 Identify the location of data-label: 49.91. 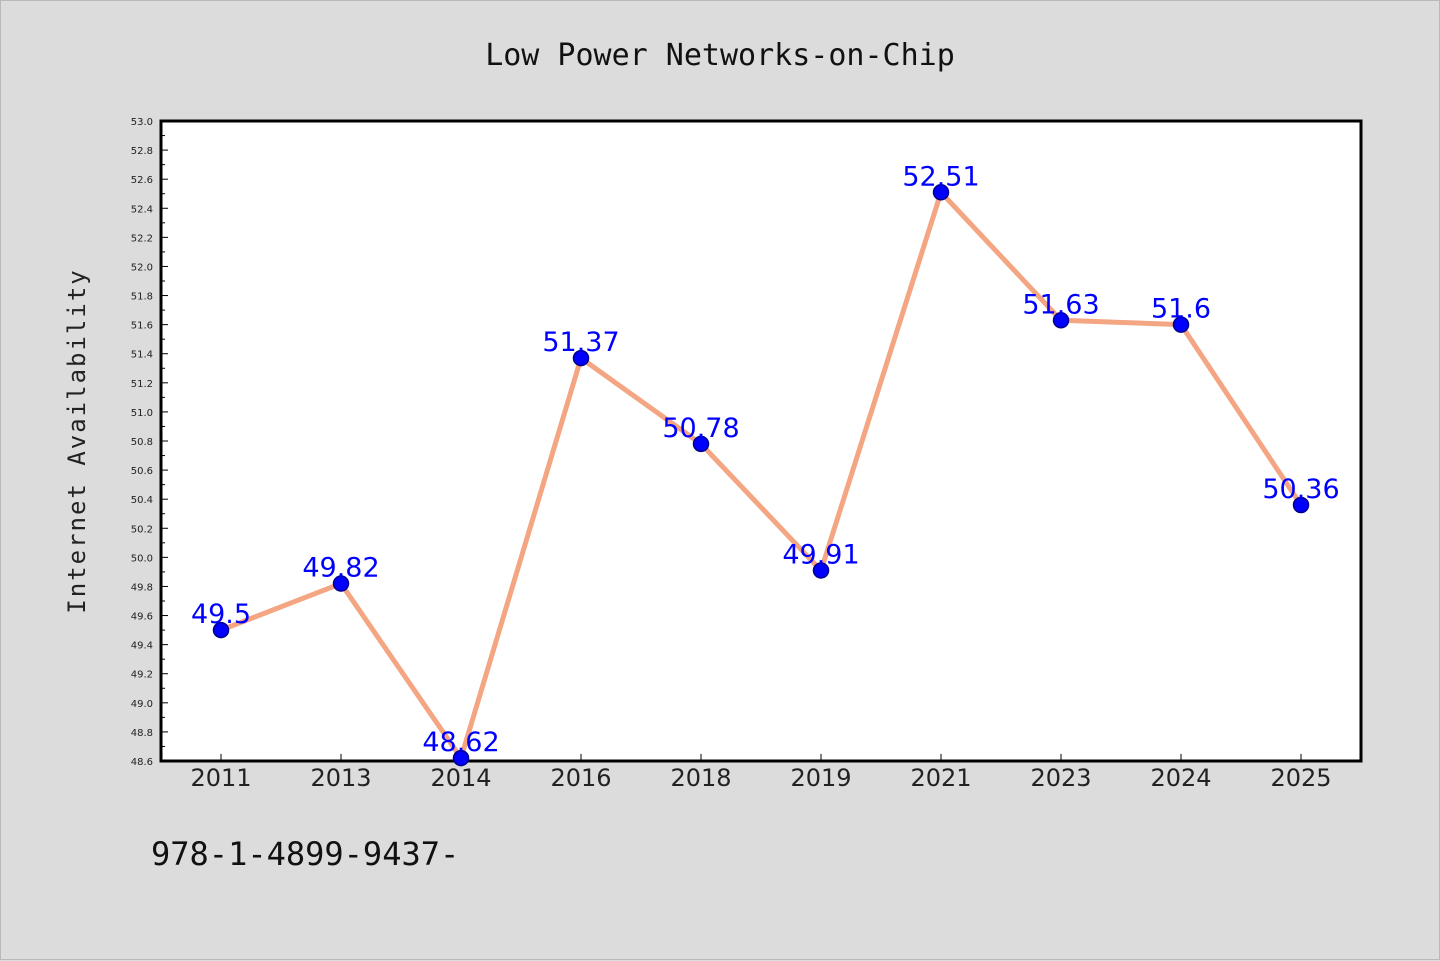
(820, 554).